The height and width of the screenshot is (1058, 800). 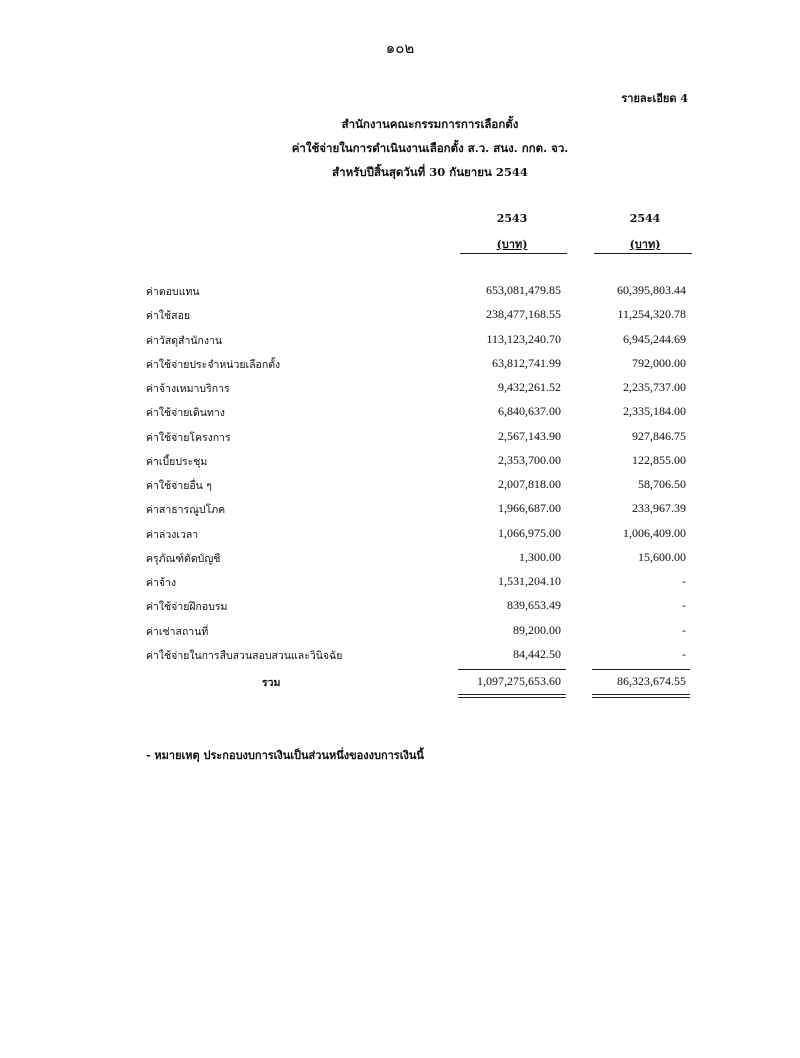 What do you see at coordinates (659, 362) in the screenshot?
I see `value-2544: 792,000.00` at bounding box center [659, 362].